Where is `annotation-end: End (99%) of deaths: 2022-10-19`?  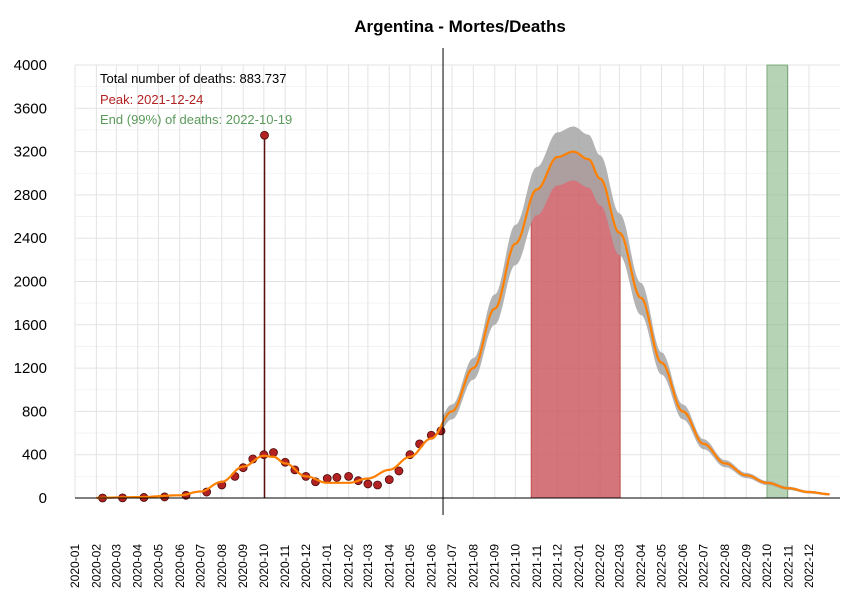 annotation-end: End (99%) of deaths: 2022-10-19 is located at coordinates (196, 119).